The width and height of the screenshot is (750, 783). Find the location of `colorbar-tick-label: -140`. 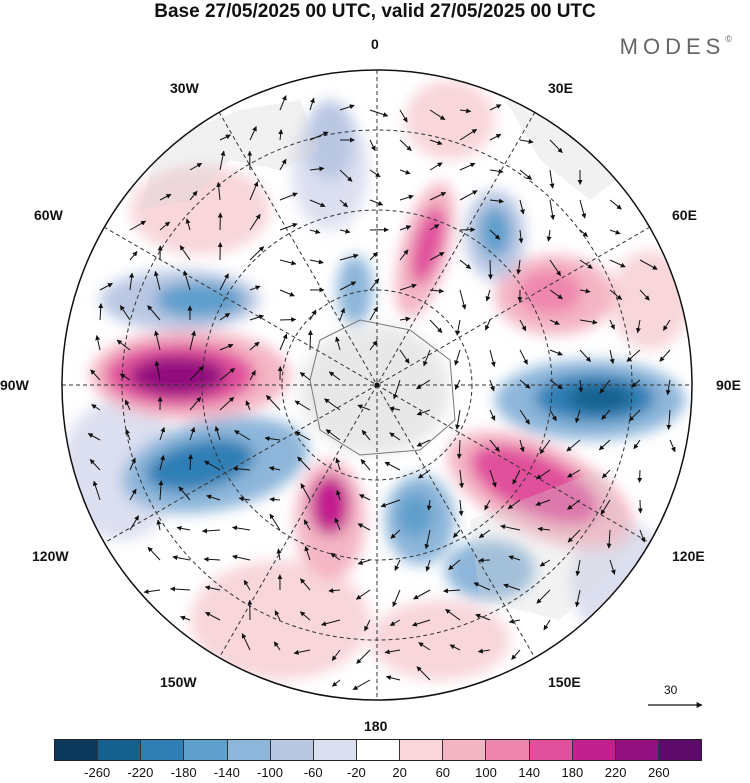

colorbar-tick-label: -140 is located at coordinates (226, 772).